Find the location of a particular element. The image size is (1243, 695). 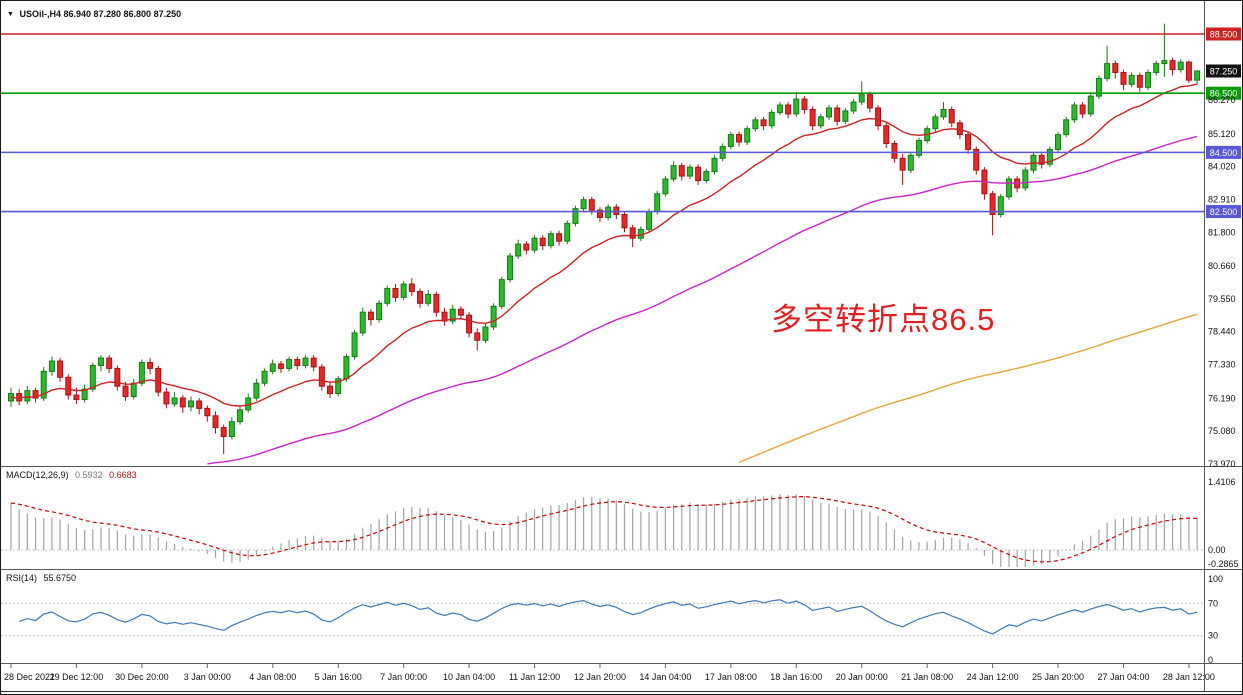

rsi-indicator-label: RSI(14) 55.6750 is located at coordinates (41, 578).